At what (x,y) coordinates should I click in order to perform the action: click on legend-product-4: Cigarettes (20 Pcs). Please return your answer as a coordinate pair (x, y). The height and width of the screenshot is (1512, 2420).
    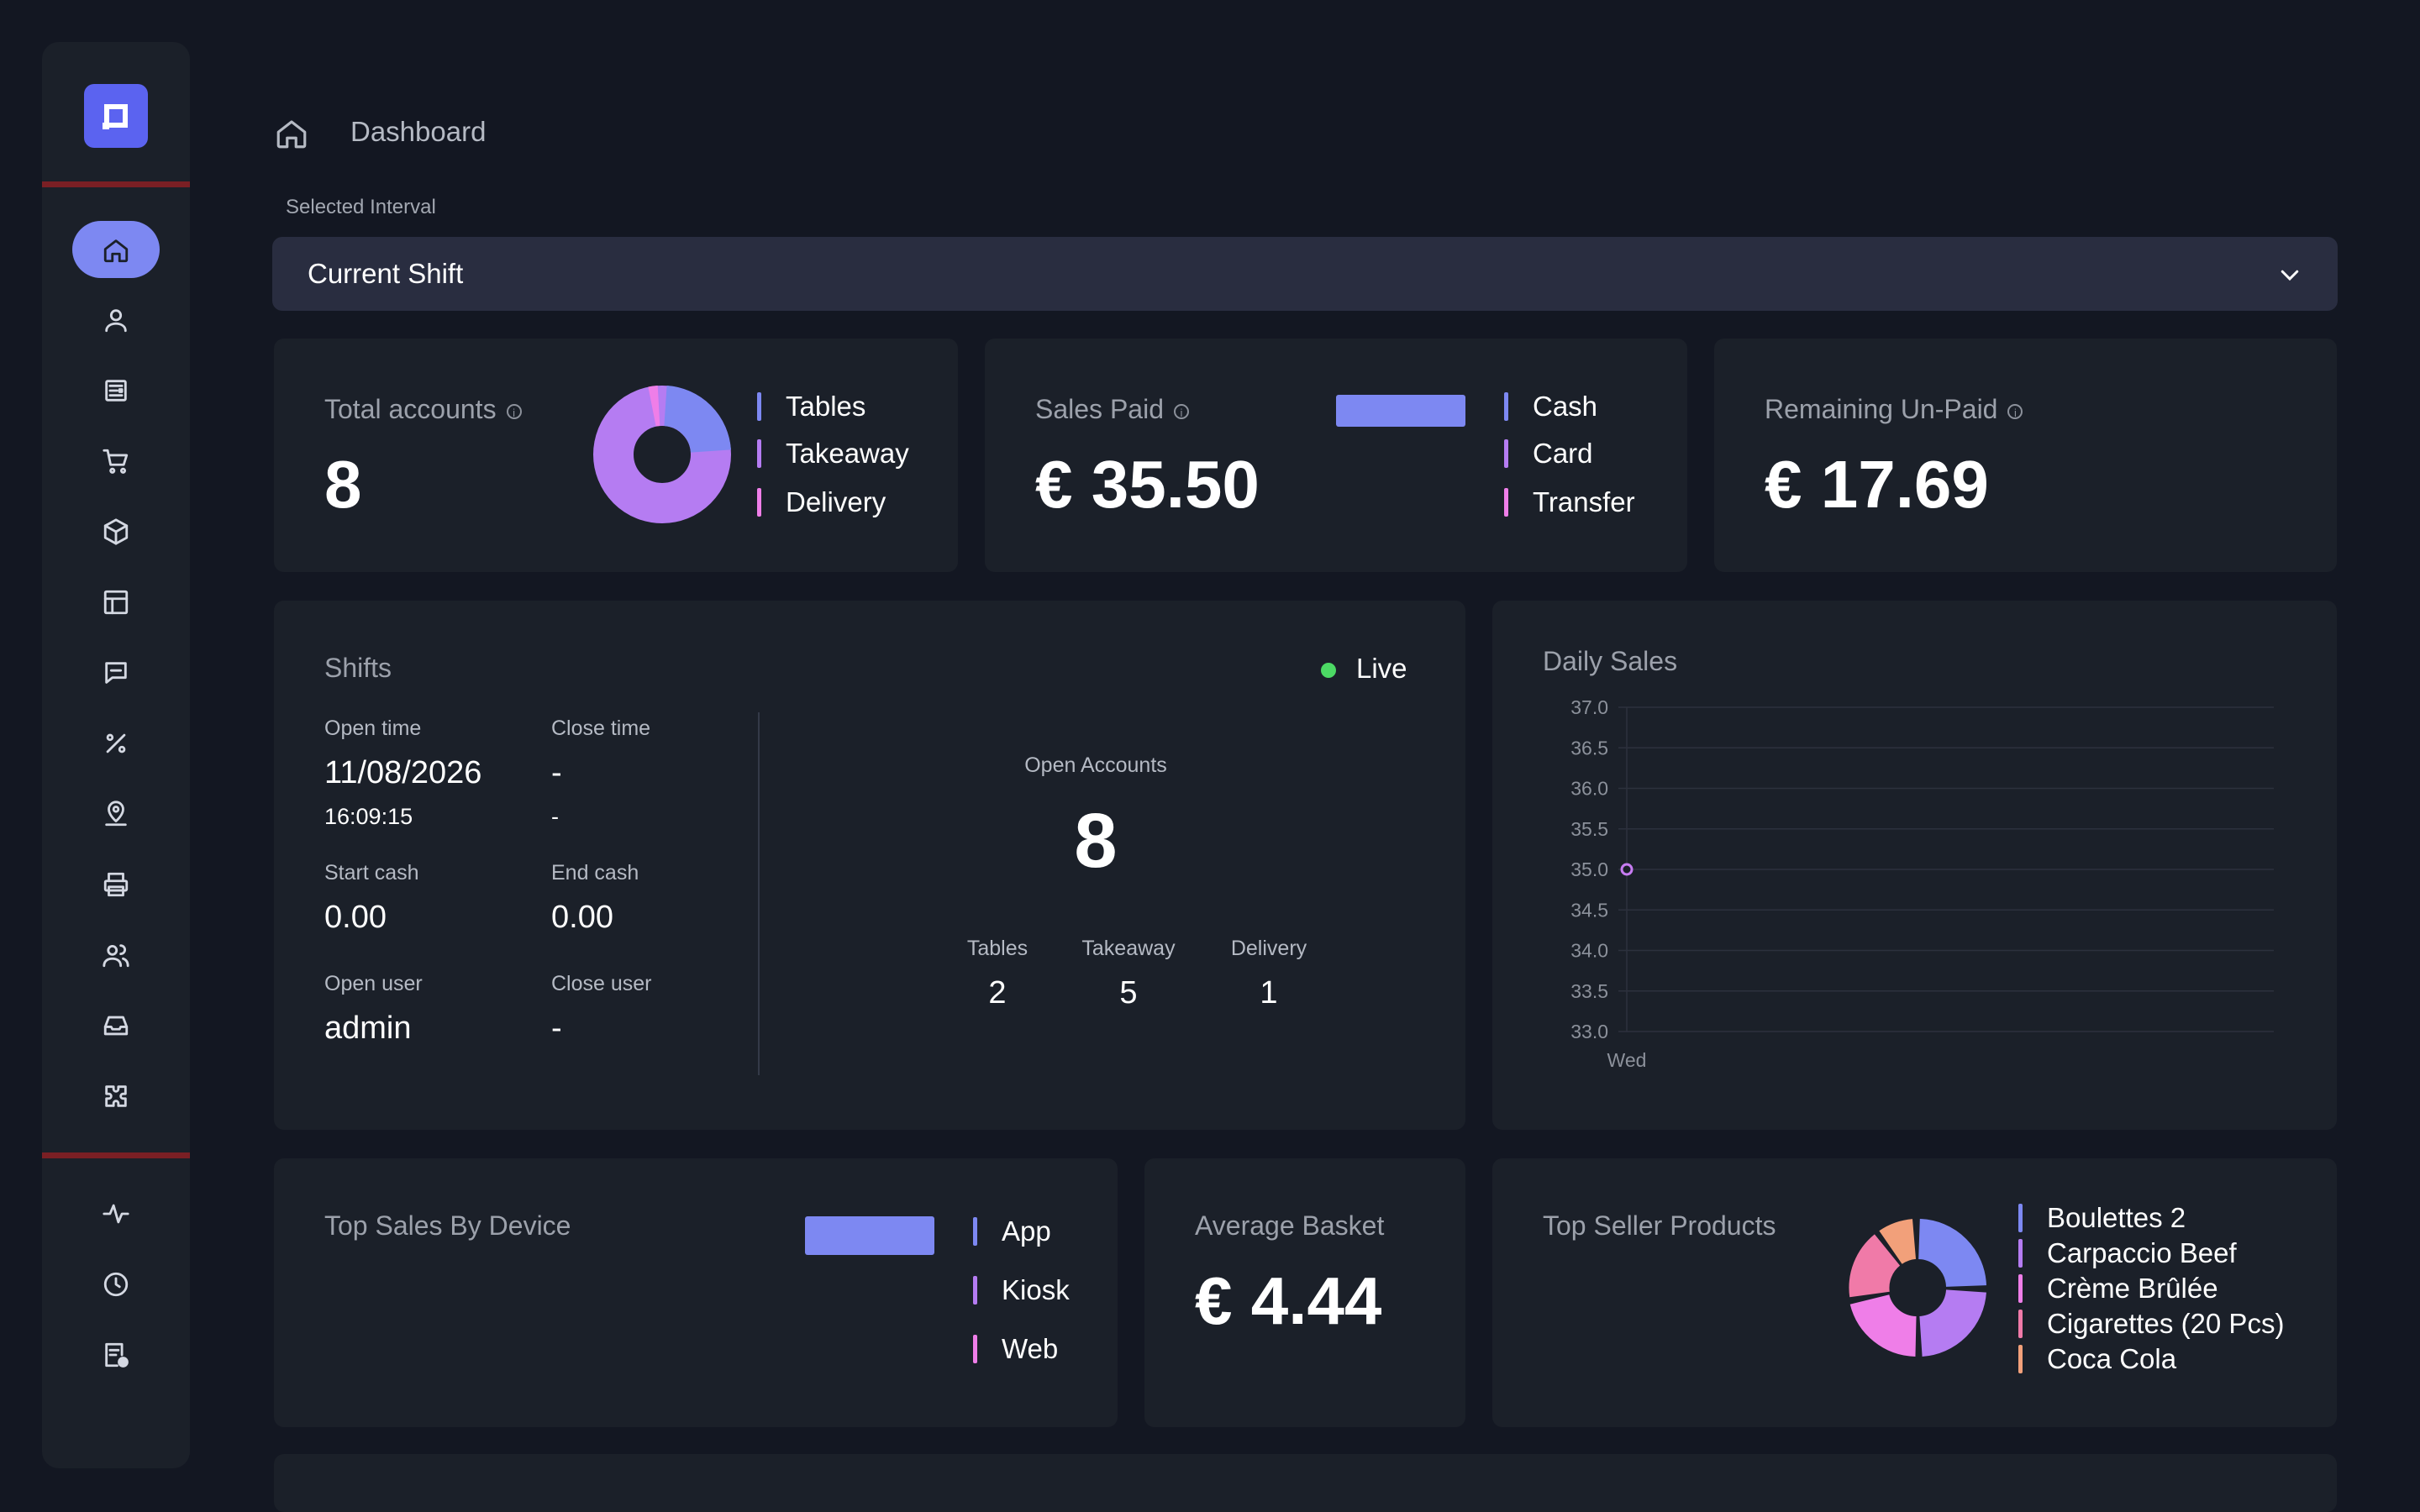
    Looking at the image, I should click on (2151, 1324).